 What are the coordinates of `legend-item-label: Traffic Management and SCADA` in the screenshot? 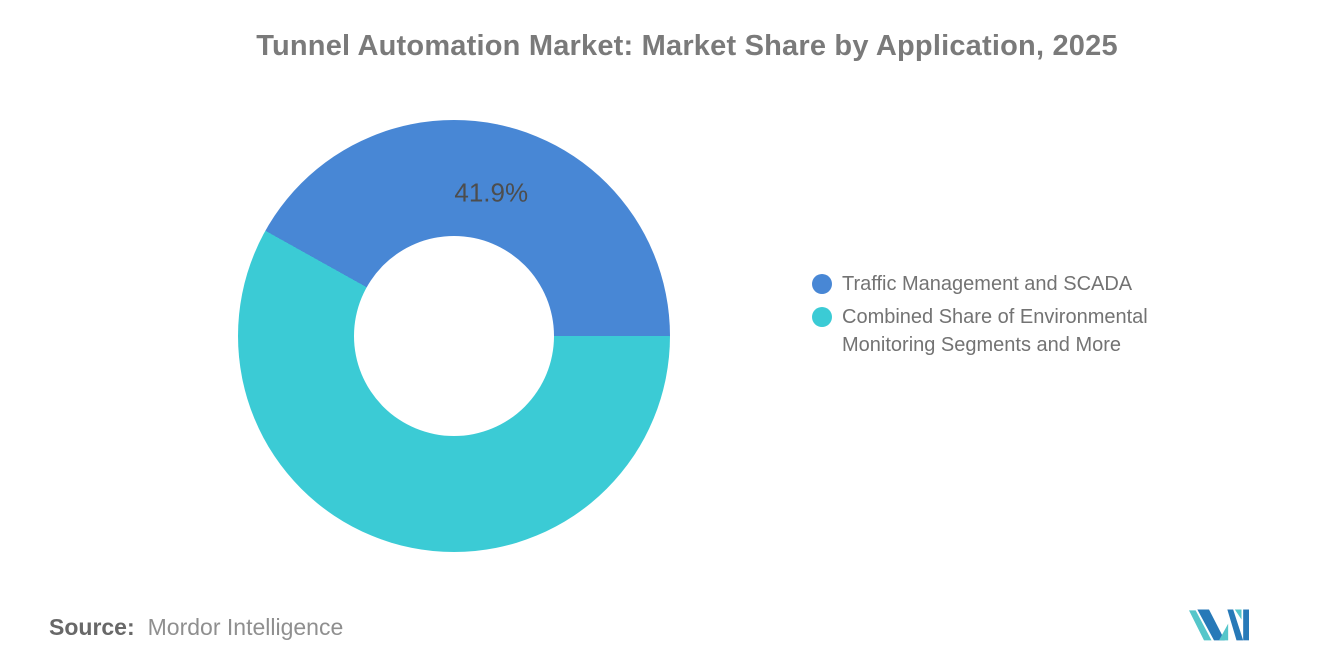 It's located at (987, 284).